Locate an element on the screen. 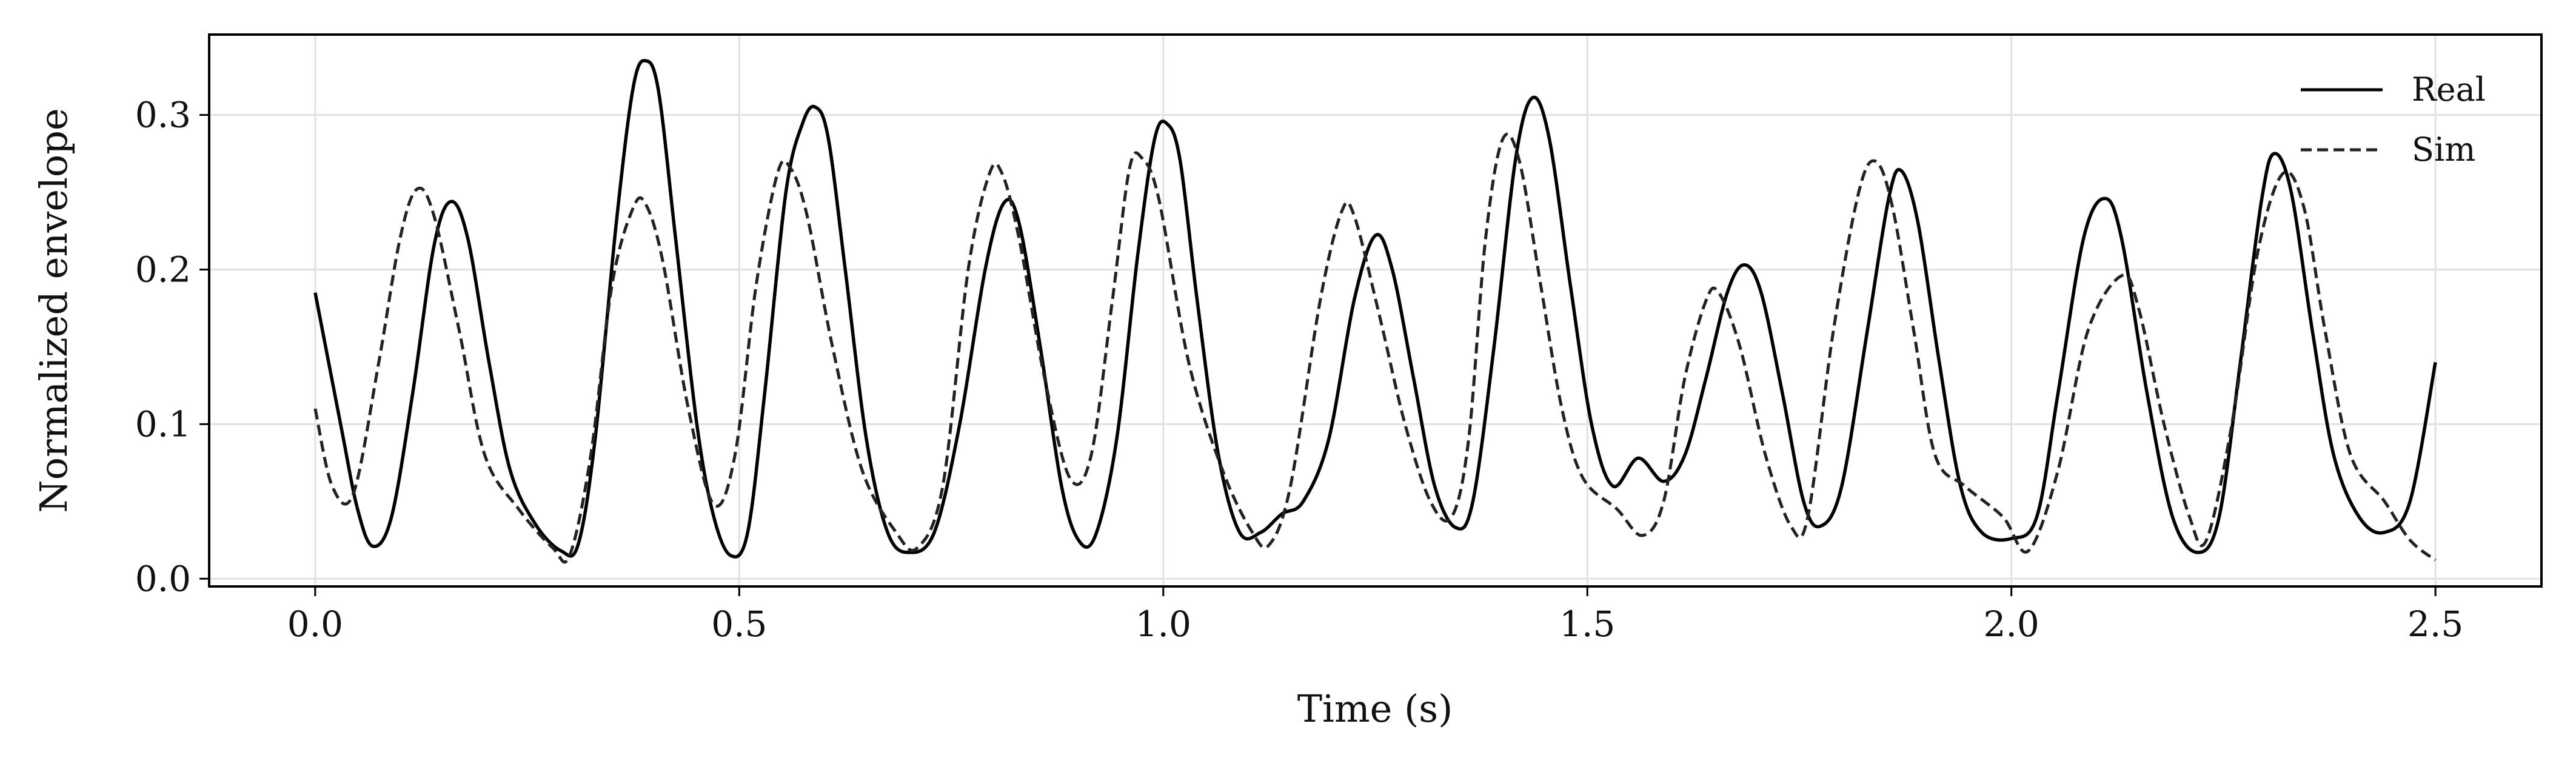 The width and height of the screenshot is (2576, 769). x-tick-label: 2.0 is located at coordinates (2011, 624).